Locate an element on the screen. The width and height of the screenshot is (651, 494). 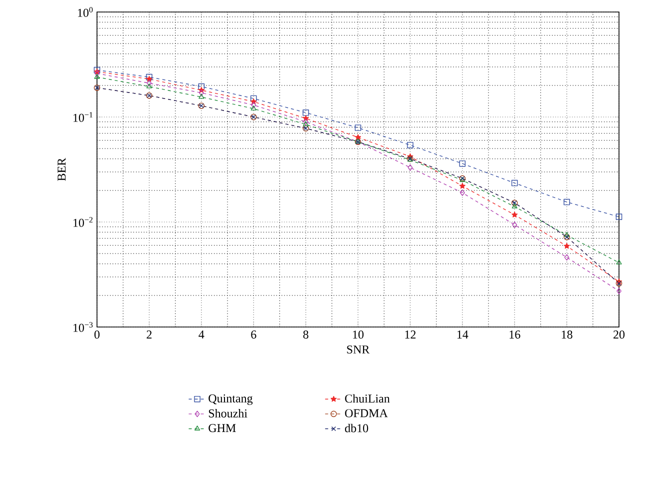
x-tick-label: 6 is located at coordinates (253, 334).